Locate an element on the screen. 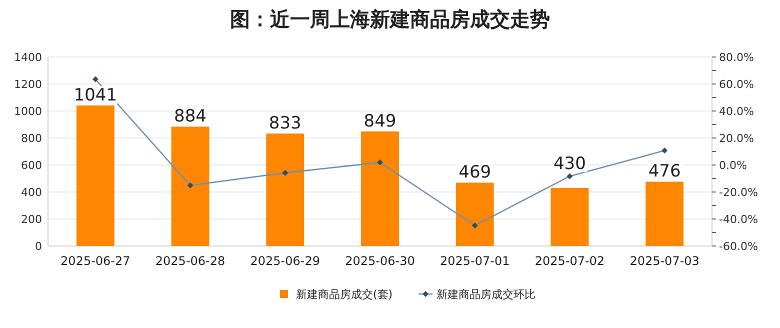  x-tick-label: 2025-06-28 is located at coordinates (190, 261).